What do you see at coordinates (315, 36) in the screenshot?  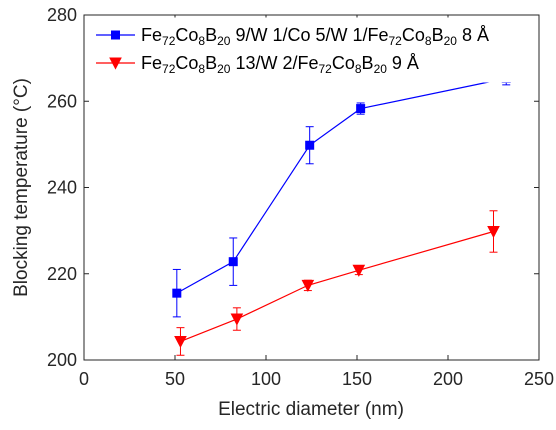 I see `legend-label: Fe72Co8B20 9/W 1/Co 5/W 1/Fe72Co8B20 8 Å` at bounding box center [315, 36].